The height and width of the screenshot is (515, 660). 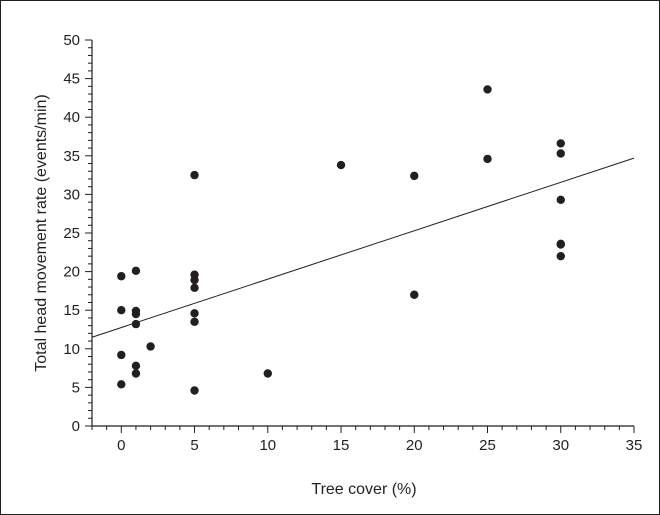 I want to click on y-axis-label: Total head movement rate (events/min), so click(x=41, y=232).